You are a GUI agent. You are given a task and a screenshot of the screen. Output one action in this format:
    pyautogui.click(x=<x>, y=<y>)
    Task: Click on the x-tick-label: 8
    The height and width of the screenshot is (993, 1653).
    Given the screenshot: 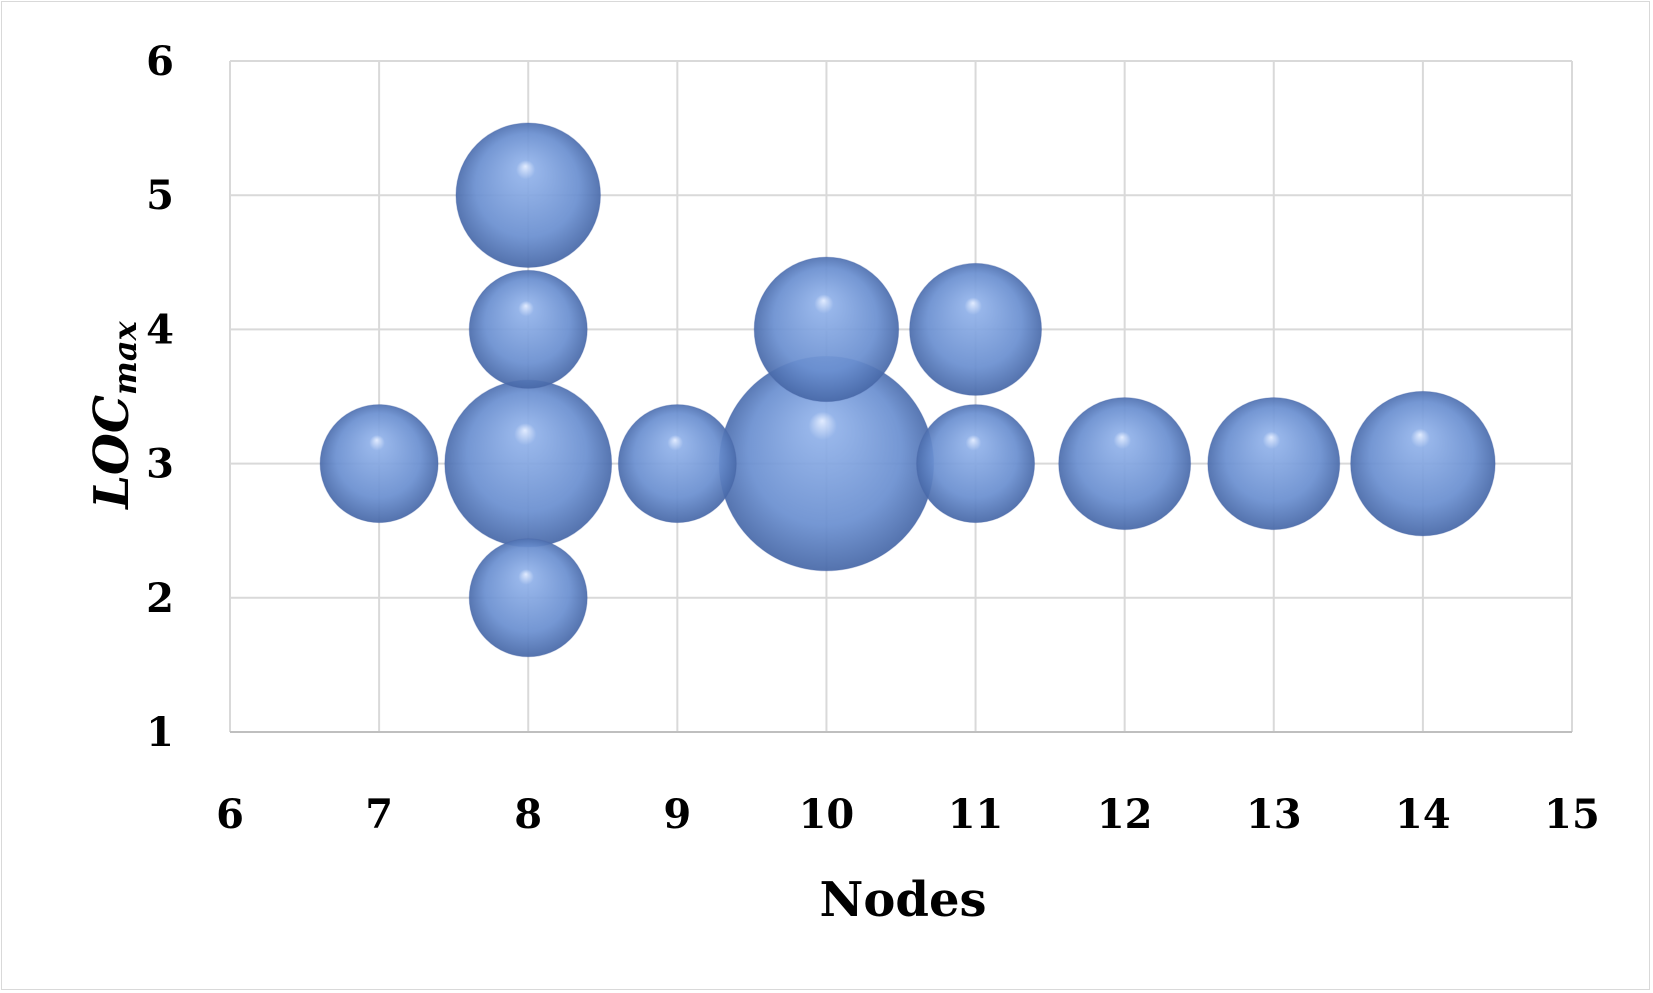 What is the action you would take?
    pyautogui.click(x=528, y=814)
    